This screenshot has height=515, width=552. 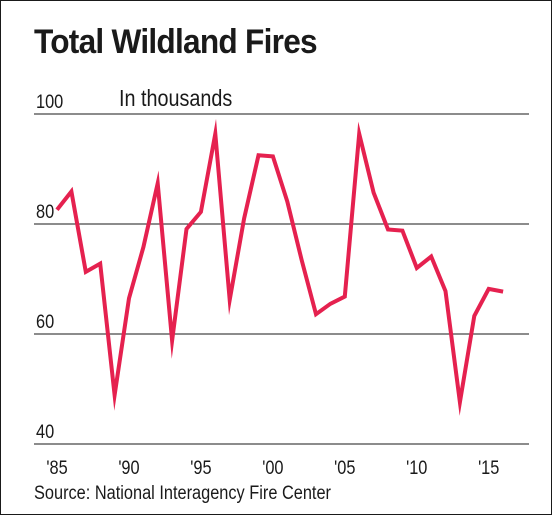 What do you see at coordinates (176, 98) in the screenshot?
I see `chart-subtitle: In thousands` at bounding box center [176, 98].